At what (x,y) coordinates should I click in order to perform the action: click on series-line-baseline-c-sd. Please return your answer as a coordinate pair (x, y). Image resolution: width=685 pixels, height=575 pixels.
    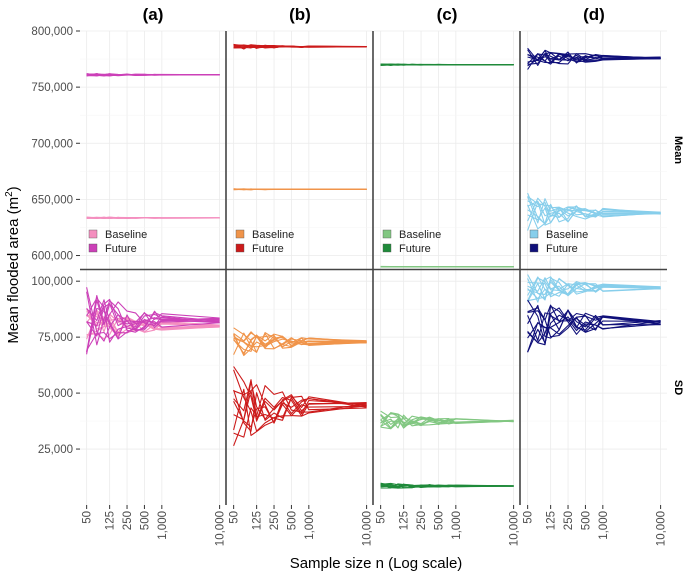
    Looking at the image, I should click on (447, 421).